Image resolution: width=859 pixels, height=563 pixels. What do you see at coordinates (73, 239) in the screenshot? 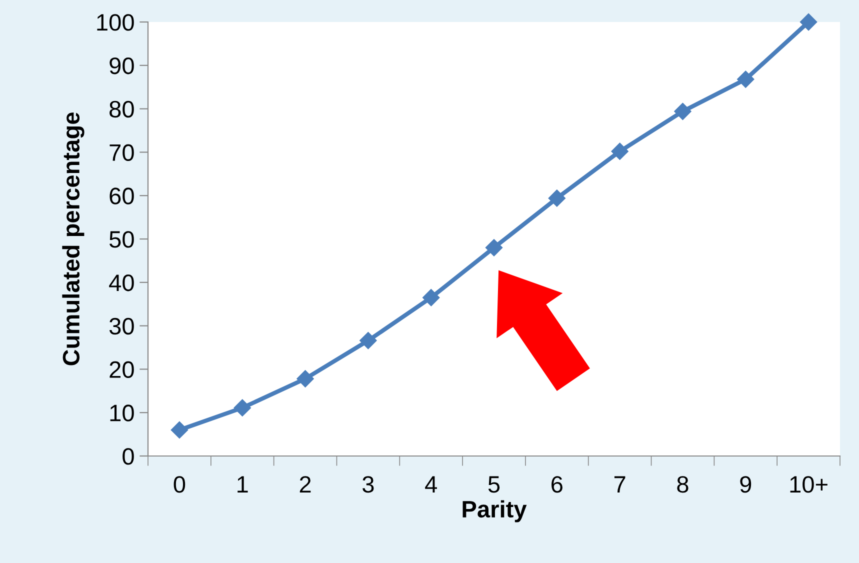
I see `y-axis-title: Cumulated percentage` at bounding box center [73, 239].